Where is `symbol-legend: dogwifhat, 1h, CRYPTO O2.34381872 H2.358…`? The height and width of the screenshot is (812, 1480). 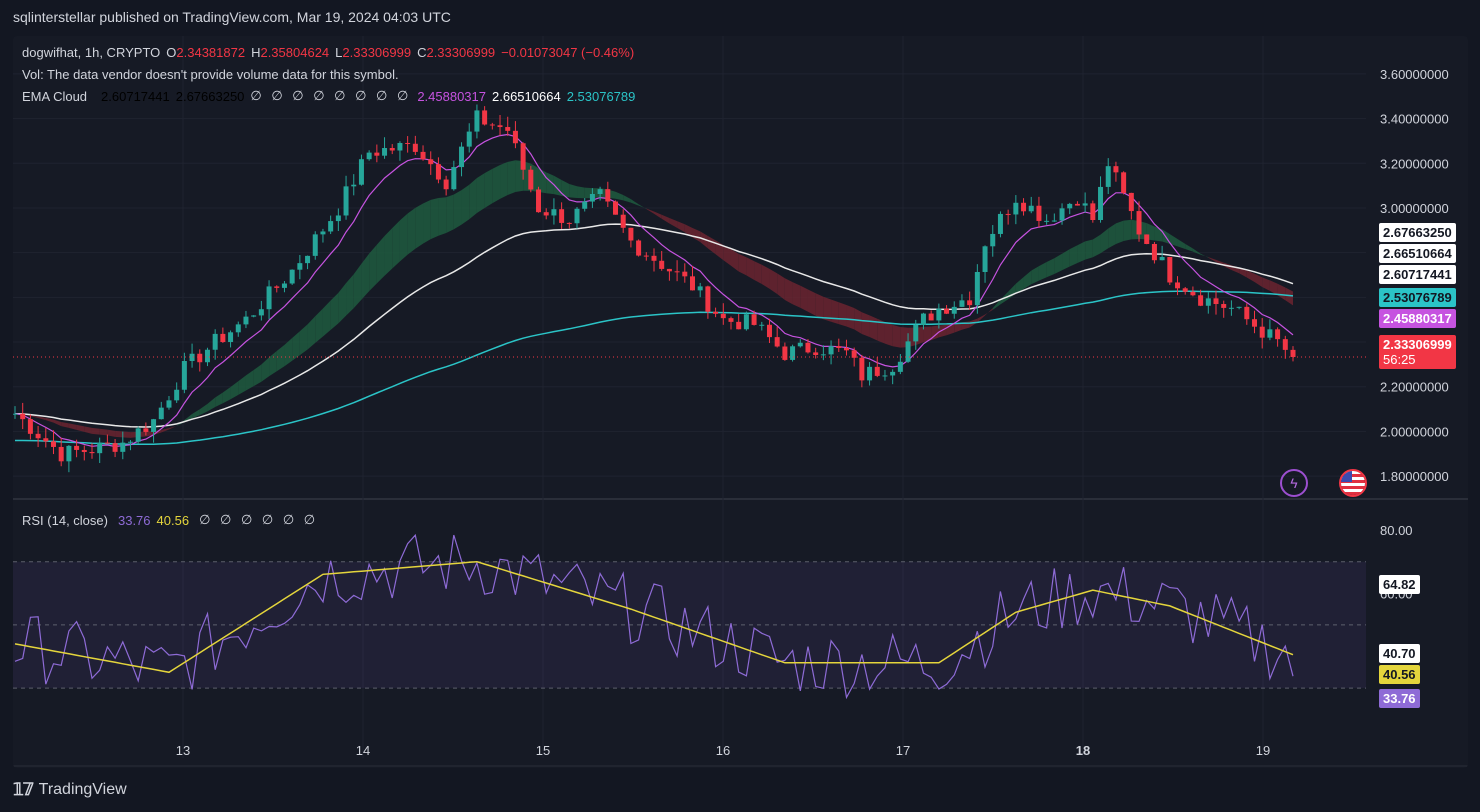
symbol-legend: dogwifhat, 1h, CRYPTO O2.34381872 H2.358… is located at coordinates (331, 52).